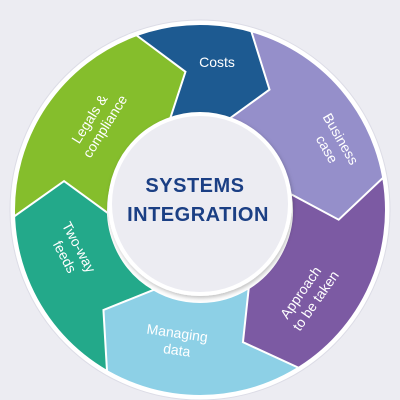 This screenshot has height=400, width=400. What do you see at coordinates (217, 62) in the screenshot?
I see `segment-label-costs: Costs` at bounding box center [217, 62].